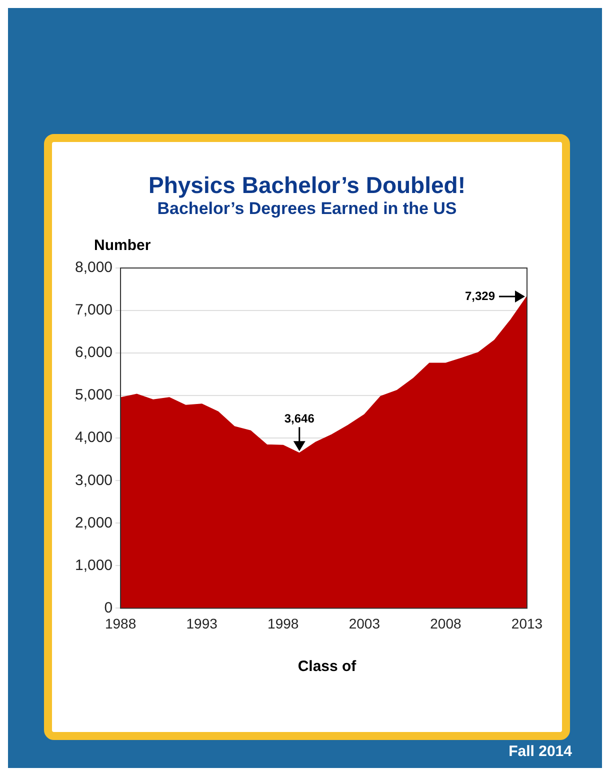 The height and width of the screenshot is (776, 610). I want to click on y-tick-label: 4,000, so click(93, 437).